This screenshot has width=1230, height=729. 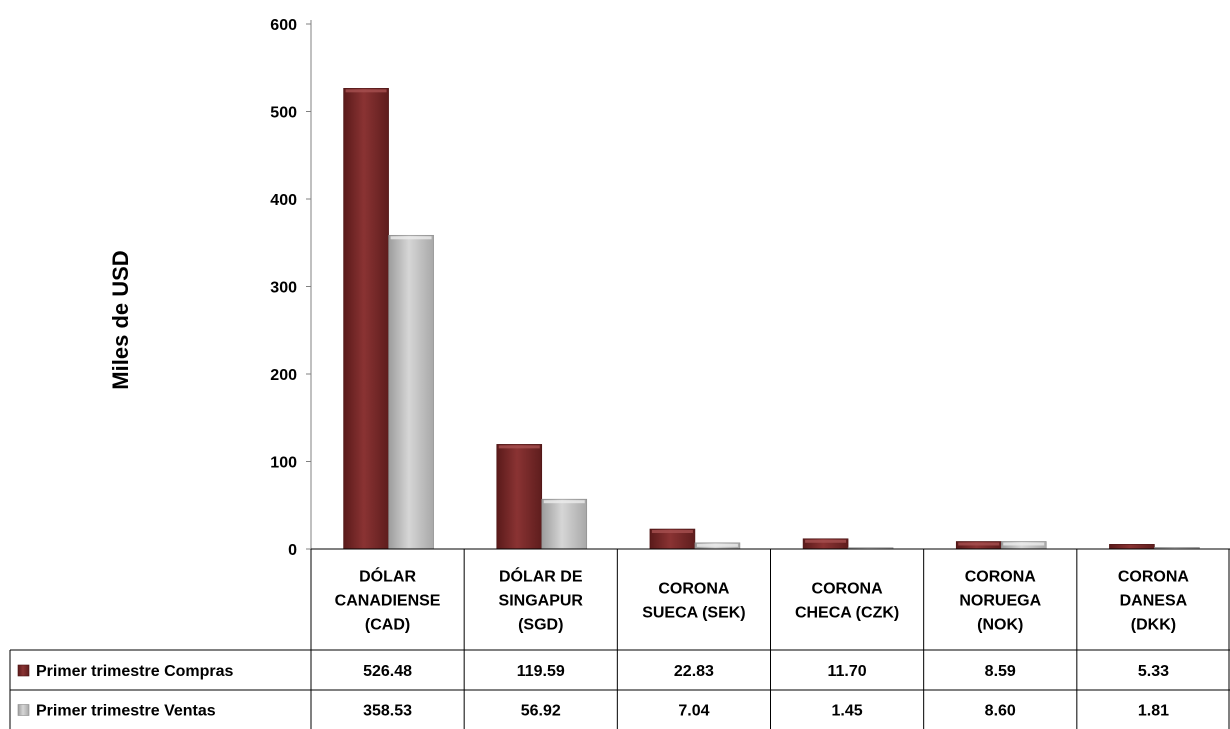 I want to click on data-cell: 1.45, so click(x=847, y=711).